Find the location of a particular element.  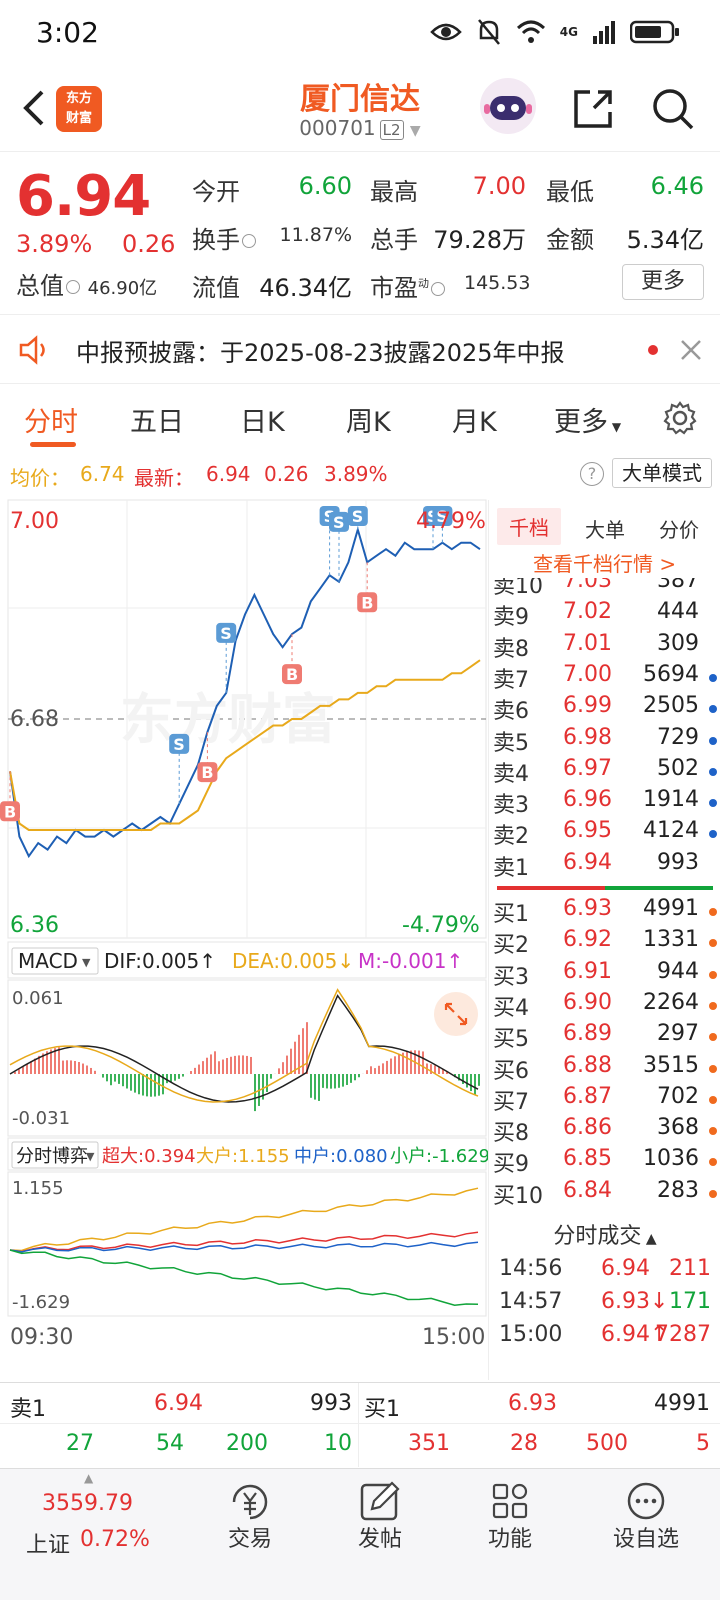

order-row: 卖1 6.94 993 is located at coordinates (604, 865).